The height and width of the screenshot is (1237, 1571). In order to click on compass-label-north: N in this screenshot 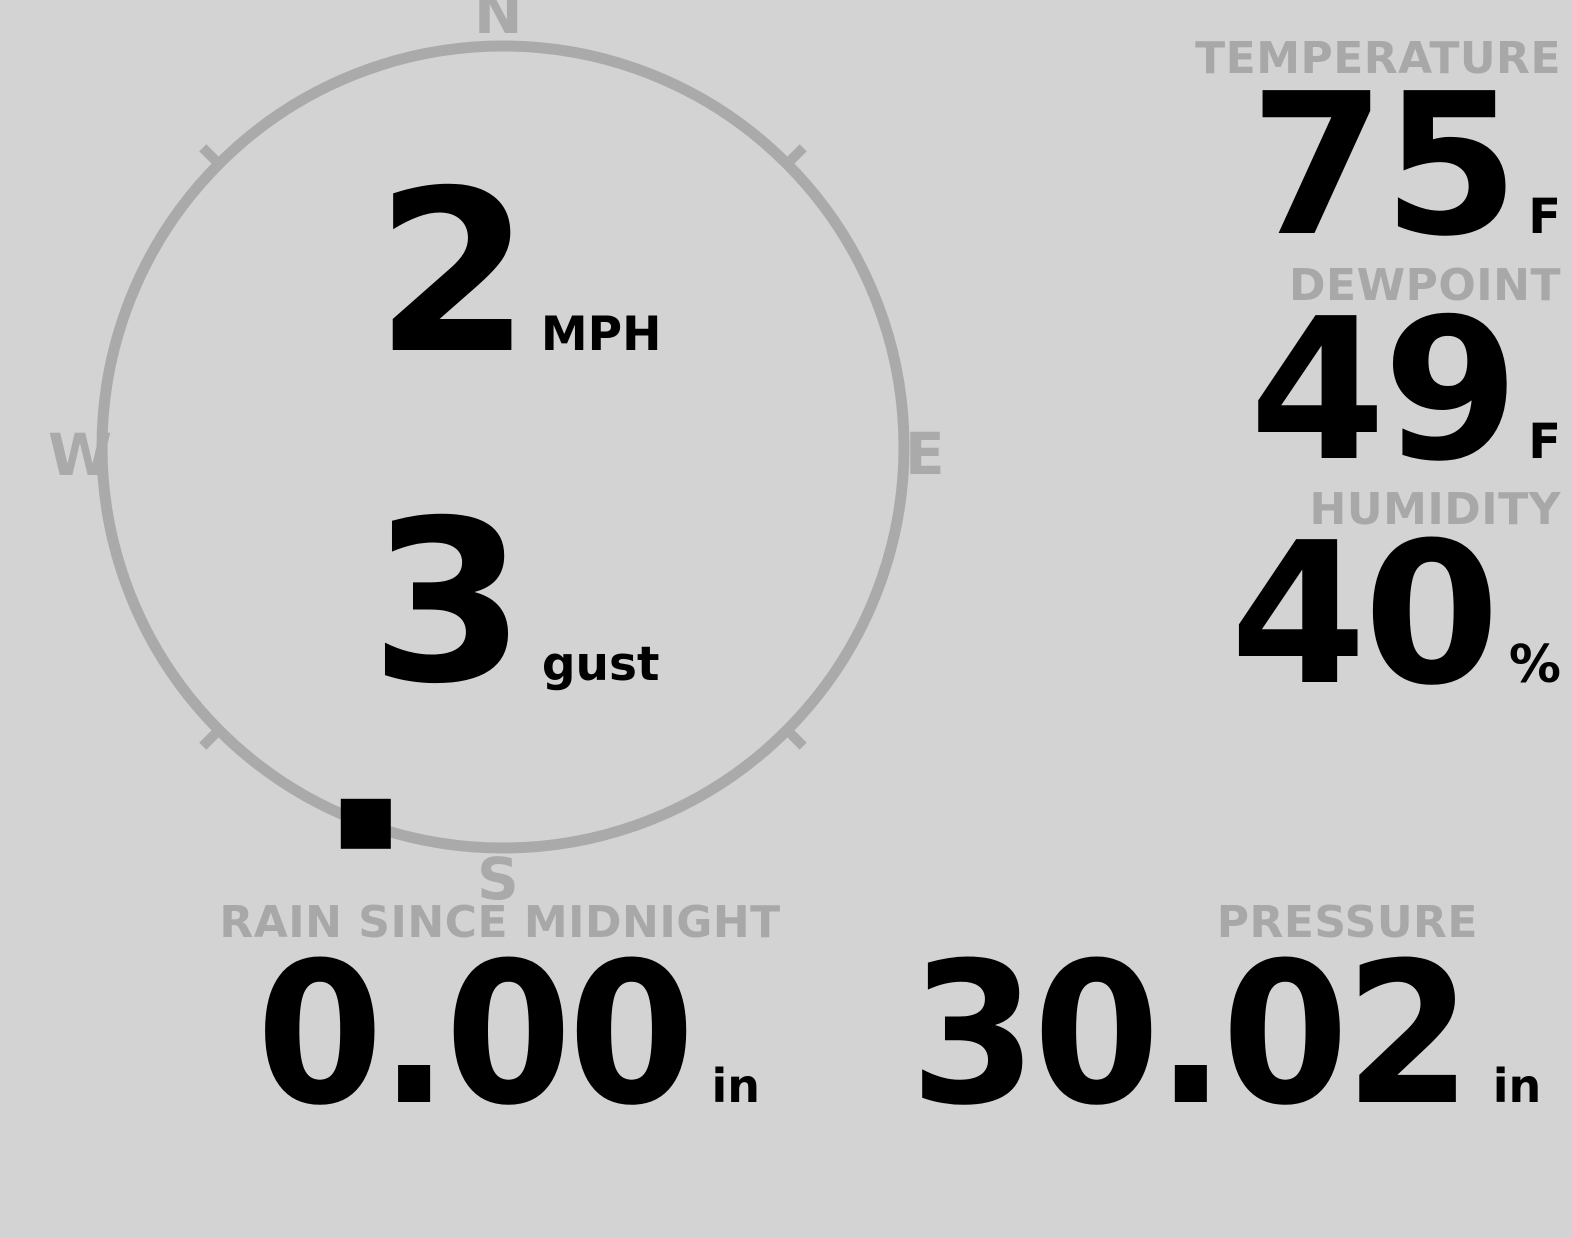, I will do `click(498, 23)`.